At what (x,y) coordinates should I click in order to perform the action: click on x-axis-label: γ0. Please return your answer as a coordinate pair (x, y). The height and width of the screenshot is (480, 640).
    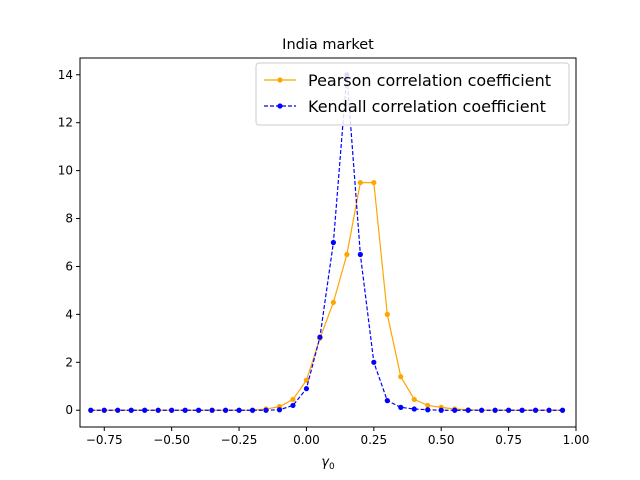
    Looking at the image, I should click on (328, 463).